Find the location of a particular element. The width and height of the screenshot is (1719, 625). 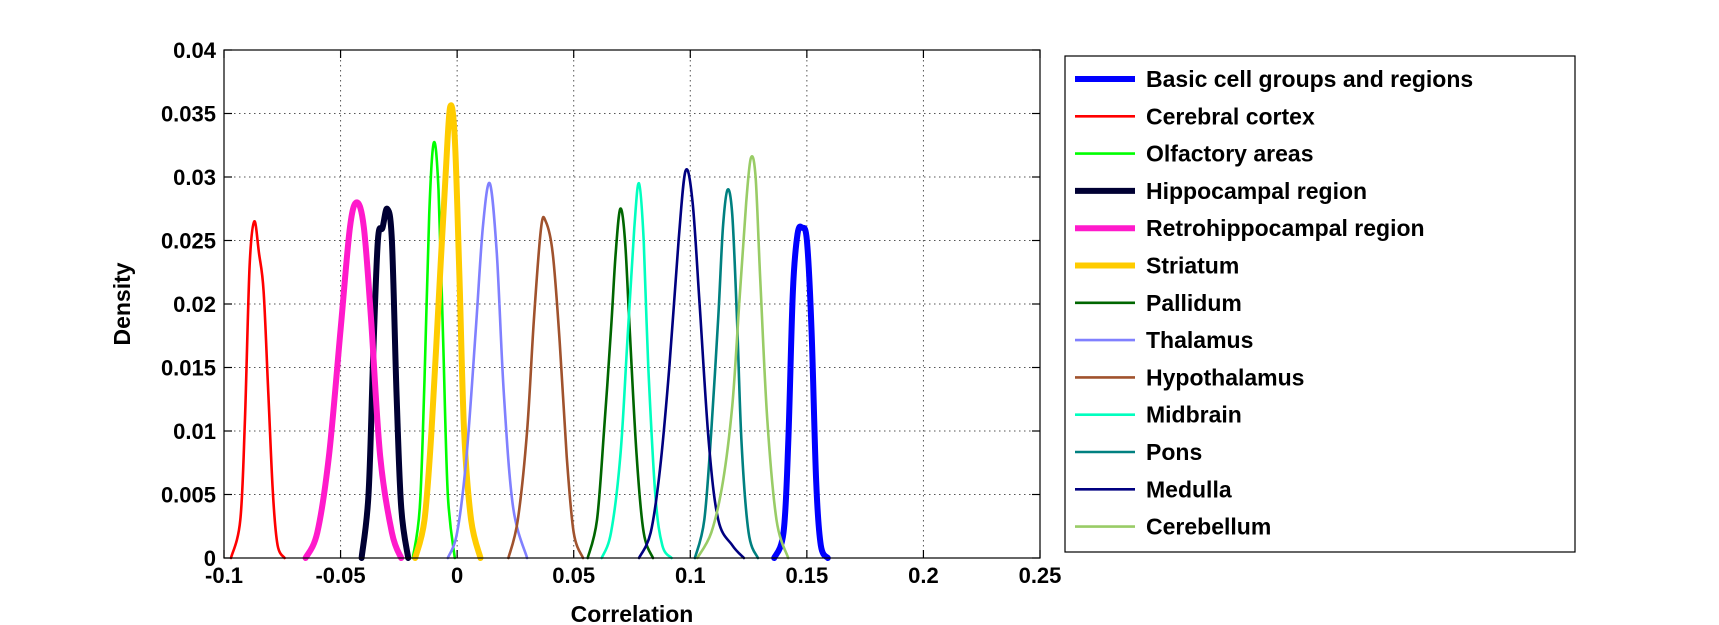

series-line-retrohippocampal-region is located at coordinates (353, 380).